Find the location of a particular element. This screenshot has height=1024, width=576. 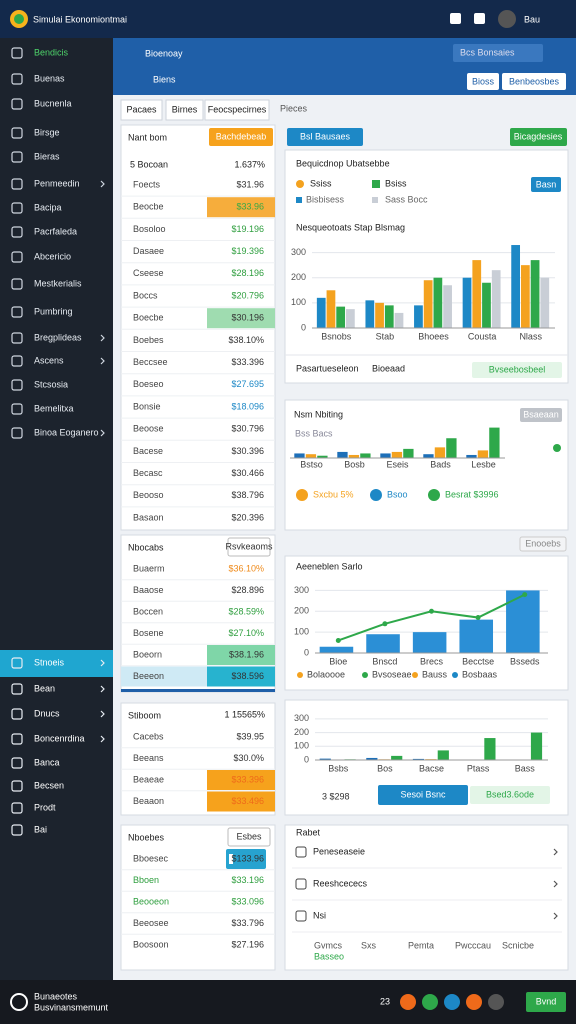

summary-label: 5 Bocoan is located at coordinates (149, 164).